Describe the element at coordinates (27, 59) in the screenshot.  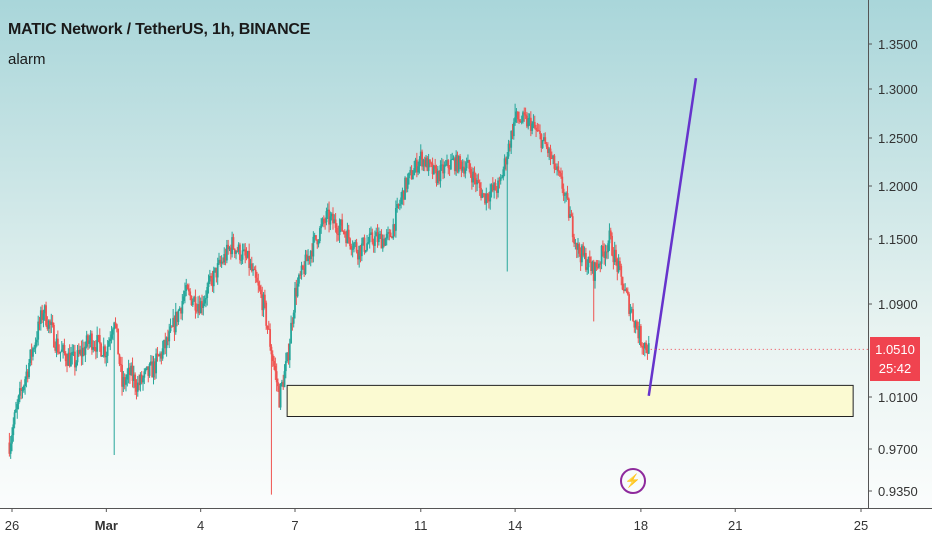
I see `indicator-label: alarm` at that location.